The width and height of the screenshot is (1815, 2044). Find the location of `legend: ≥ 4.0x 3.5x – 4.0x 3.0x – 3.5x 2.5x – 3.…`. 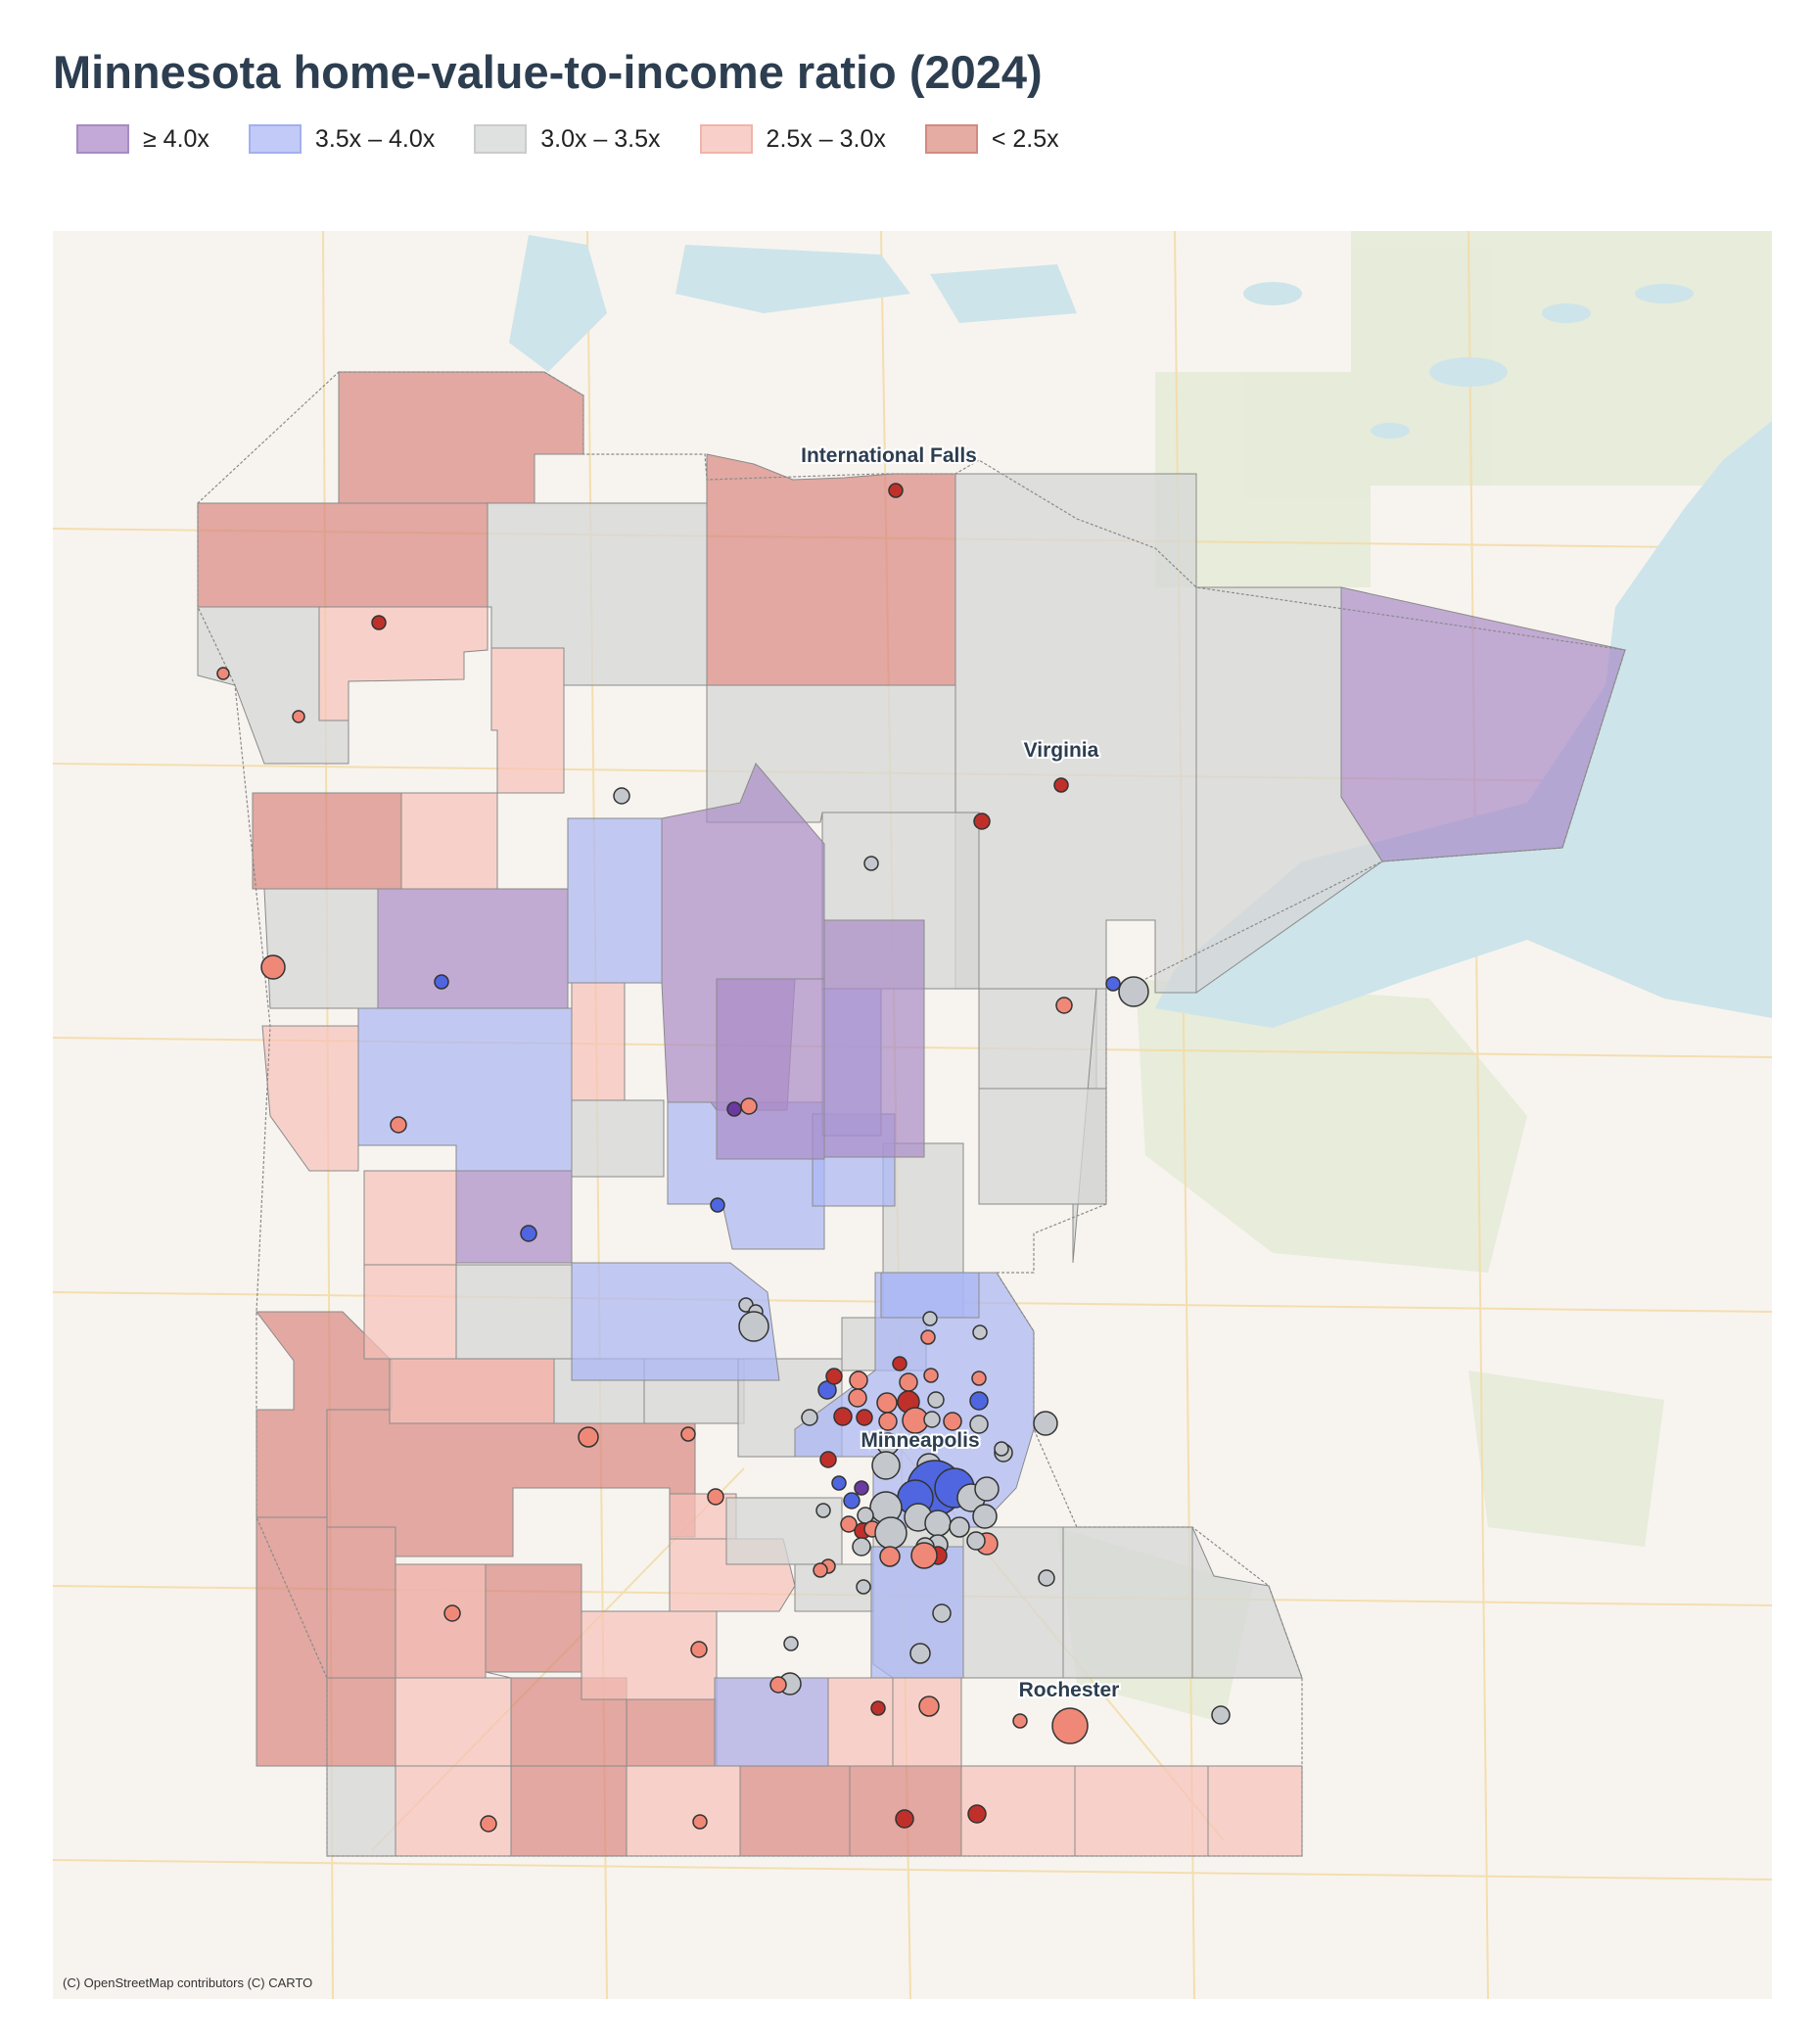

legend: ≥ 4.0x 3.5x – 4.0x 3.0x – 3.5x 2.5x – 3.… is located at coordinates (587, 139).